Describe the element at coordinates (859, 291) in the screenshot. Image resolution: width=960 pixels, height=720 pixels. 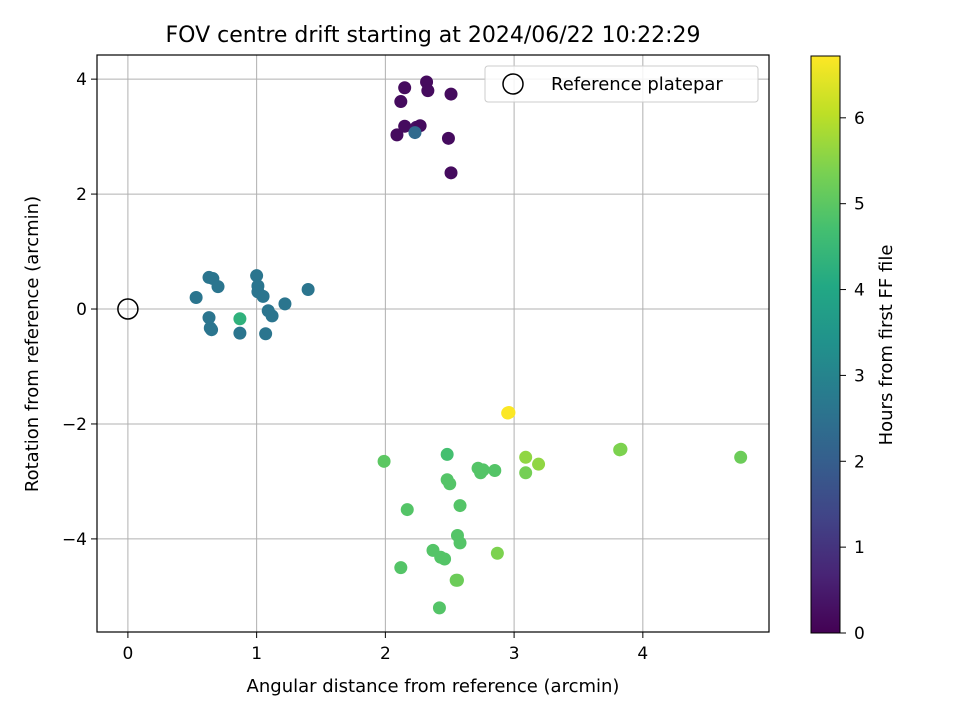
I see `colorbar-tick-label: 4` at that location.